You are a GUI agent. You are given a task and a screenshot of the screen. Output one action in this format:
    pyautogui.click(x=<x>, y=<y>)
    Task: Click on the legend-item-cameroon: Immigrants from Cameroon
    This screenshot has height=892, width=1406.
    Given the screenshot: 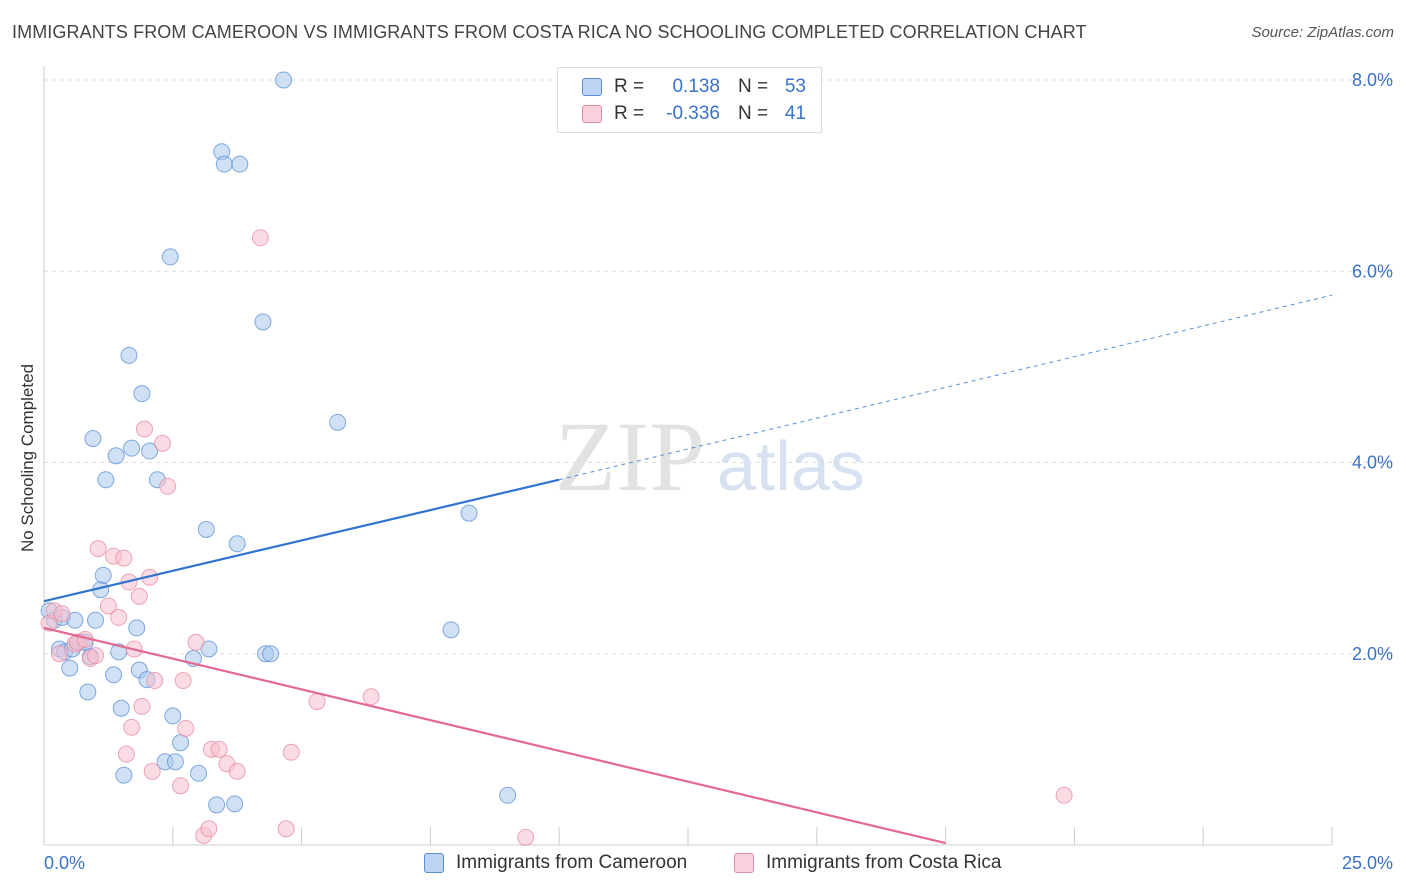 What is the action you would take?
    pyautogui.click(x=555, y=863)
    